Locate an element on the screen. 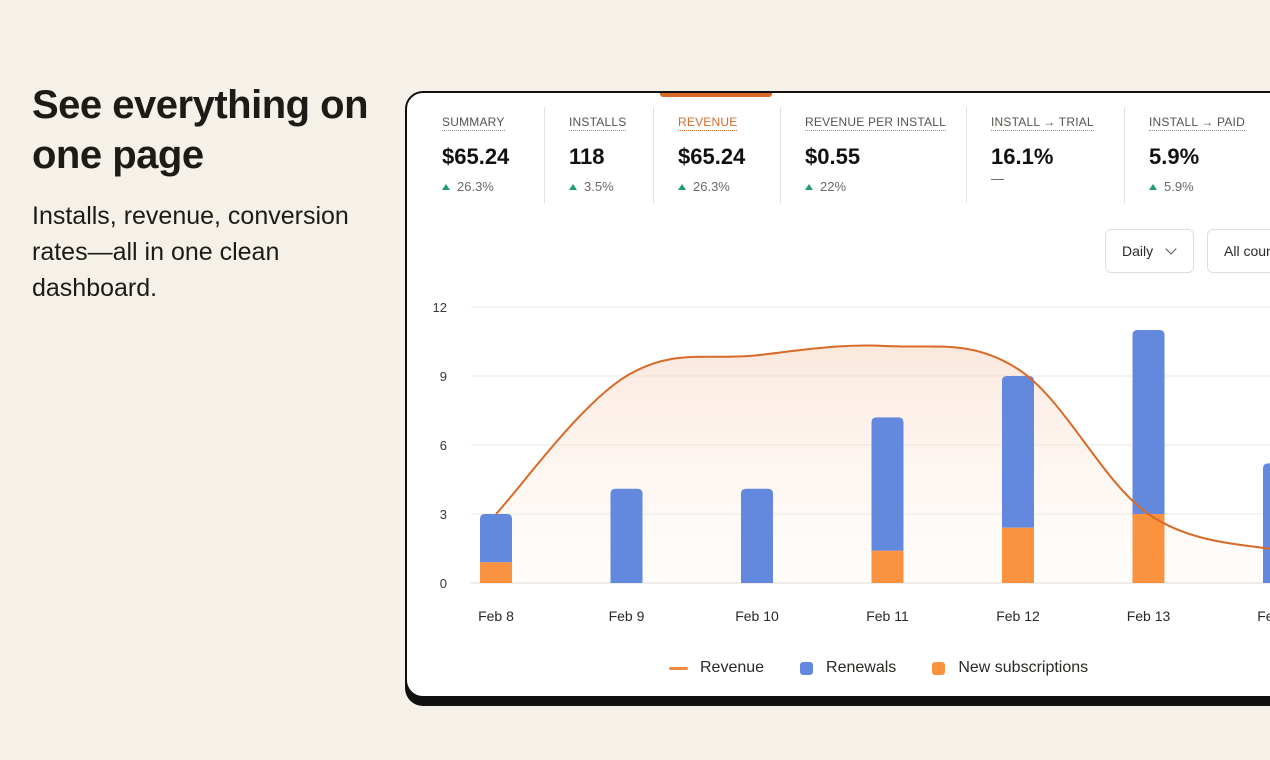 The width and height of the screenshot is (1270, 760). metric-change: 22% is located at coordinates (825, 186).